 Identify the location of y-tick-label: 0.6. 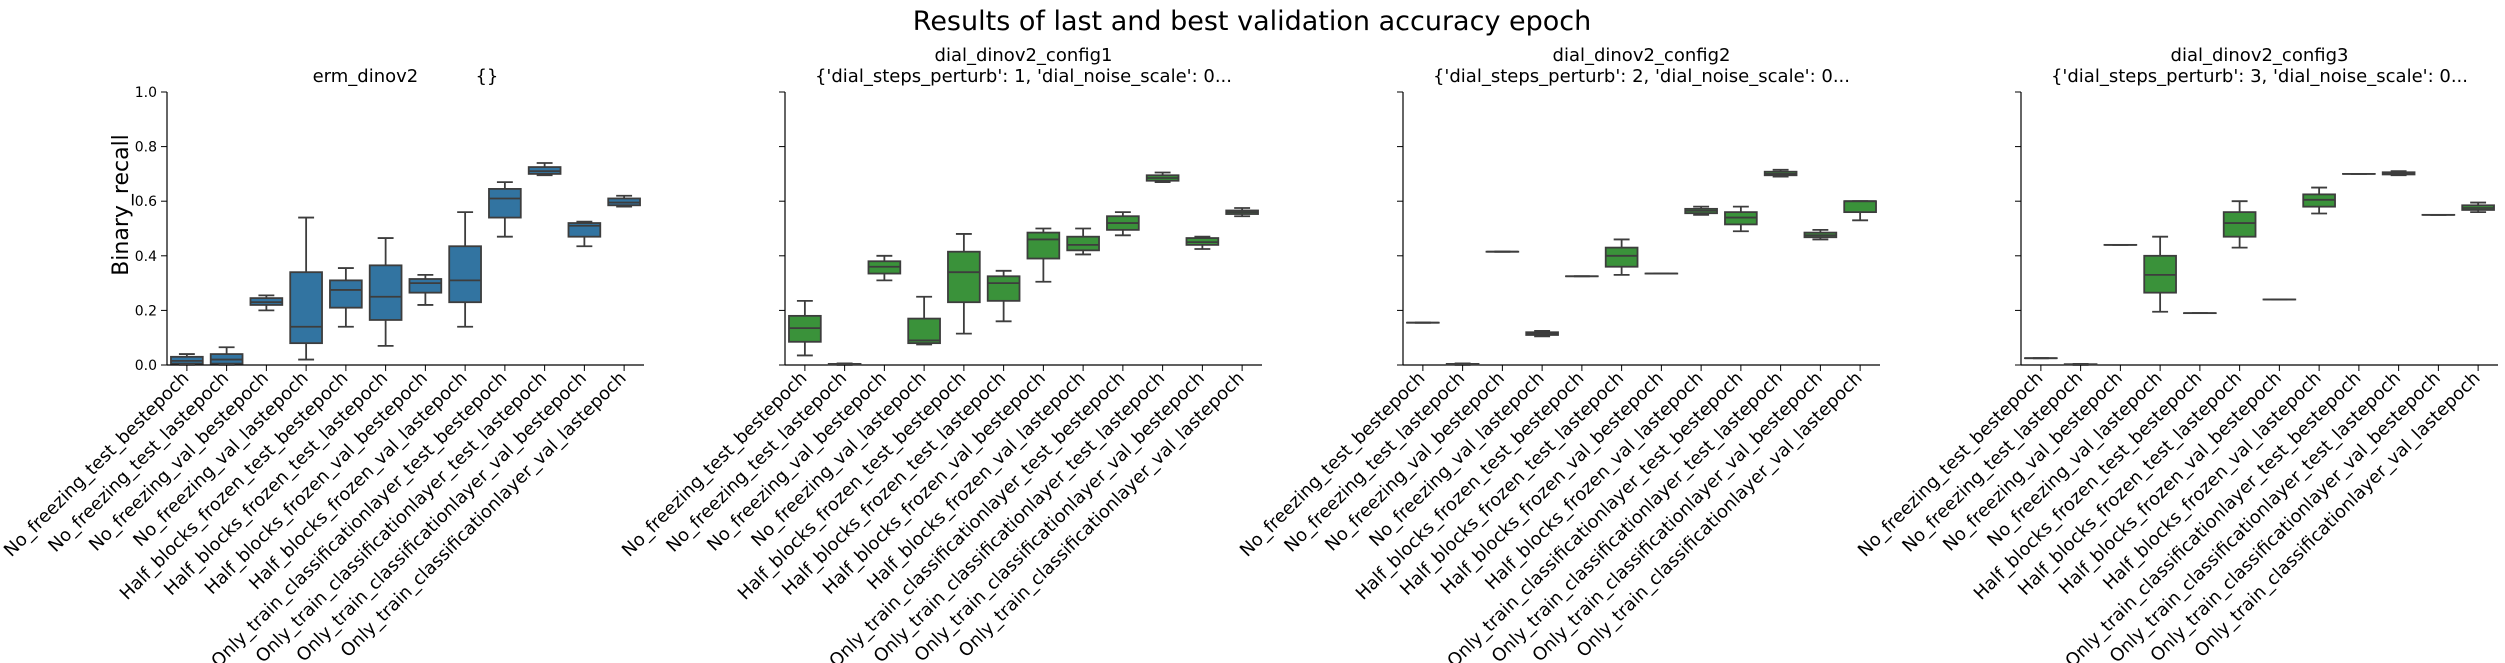
(146, 202).